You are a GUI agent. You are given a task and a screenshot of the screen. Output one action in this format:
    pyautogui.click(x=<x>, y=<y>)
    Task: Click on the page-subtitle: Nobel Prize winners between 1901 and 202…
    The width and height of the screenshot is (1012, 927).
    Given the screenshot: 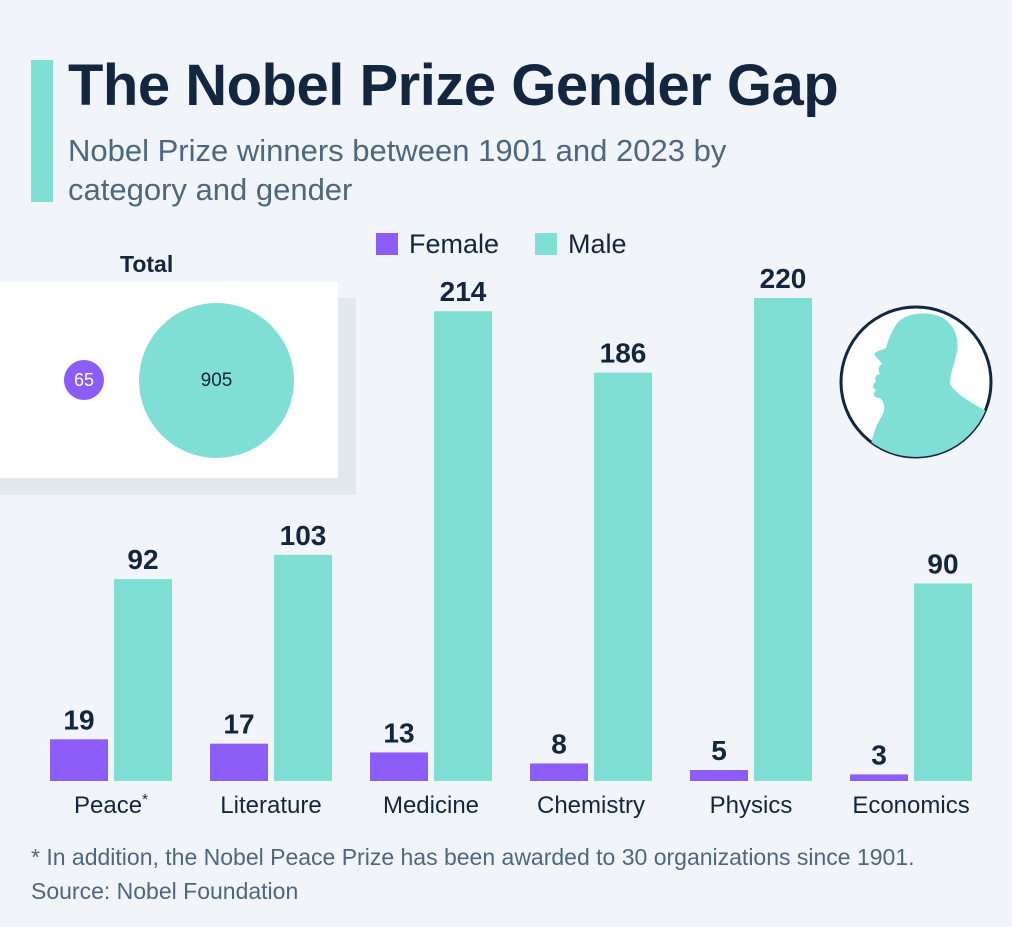 What is the action you would take?
    pyautogui.click(x=397, y=170)
    